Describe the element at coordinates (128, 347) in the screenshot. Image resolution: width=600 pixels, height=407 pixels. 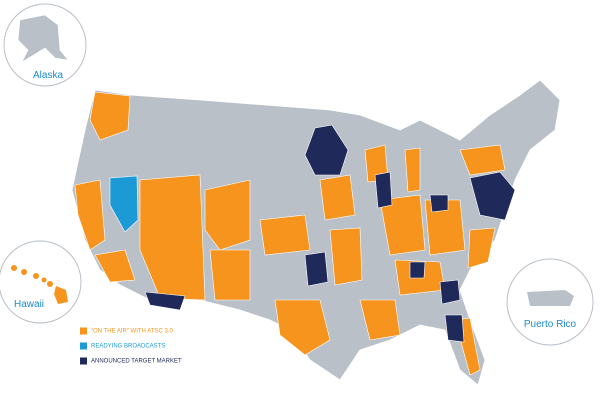
I see `legend-label: READYING BROADCASTS` at that location.